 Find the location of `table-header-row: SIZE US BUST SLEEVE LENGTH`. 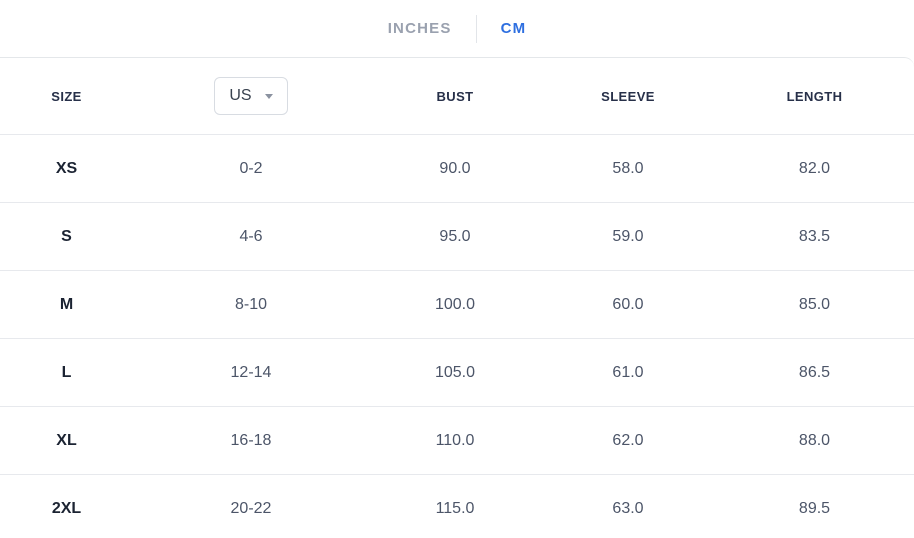

table-header-row: SIZE US BUST SLEEVE LENGTH is located at coordinates (457, 96).